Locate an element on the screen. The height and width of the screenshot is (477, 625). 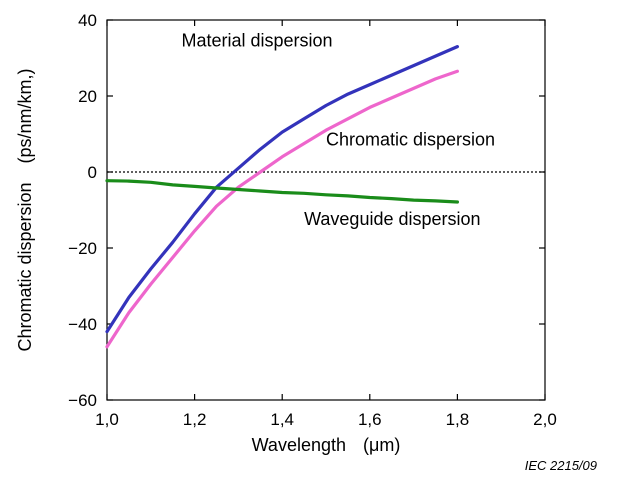
series-annotation: Chromatic dispersion is located at coordinates (410, 139).